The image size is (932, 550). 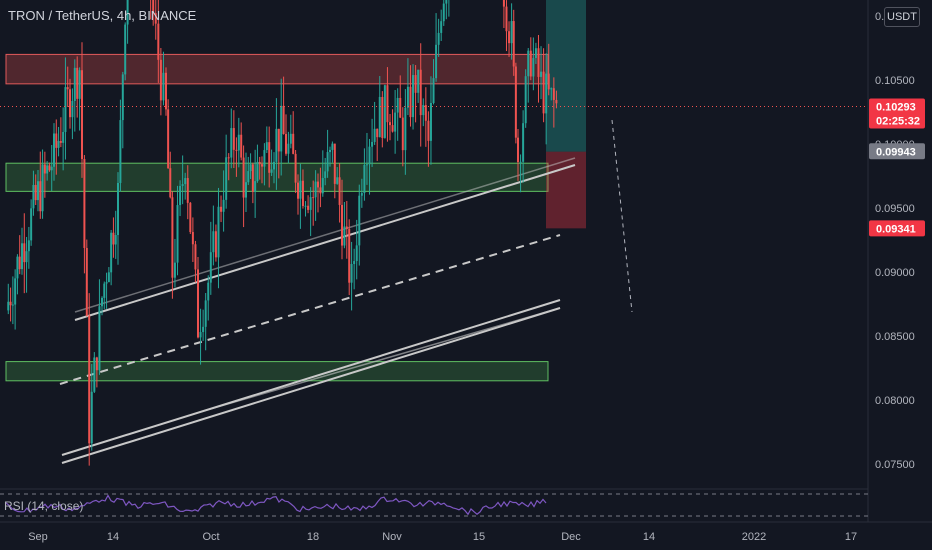 What do you see at coordinates (902, 17) in the screenshot?
I see `currency-button: USDT` at bounding box center [902, 17].